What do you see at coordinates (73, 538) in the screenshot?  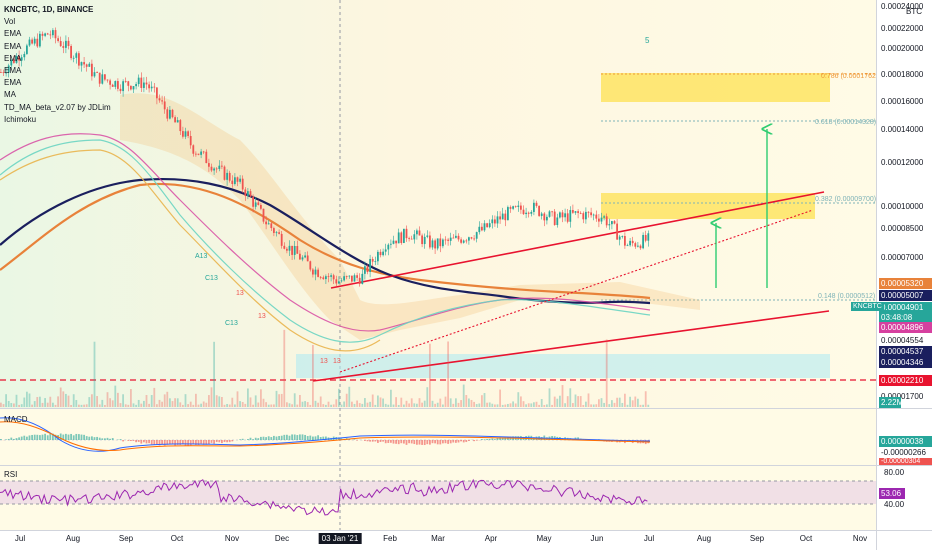 I see `time-tick: Aug` at bounding box center [73, 538].